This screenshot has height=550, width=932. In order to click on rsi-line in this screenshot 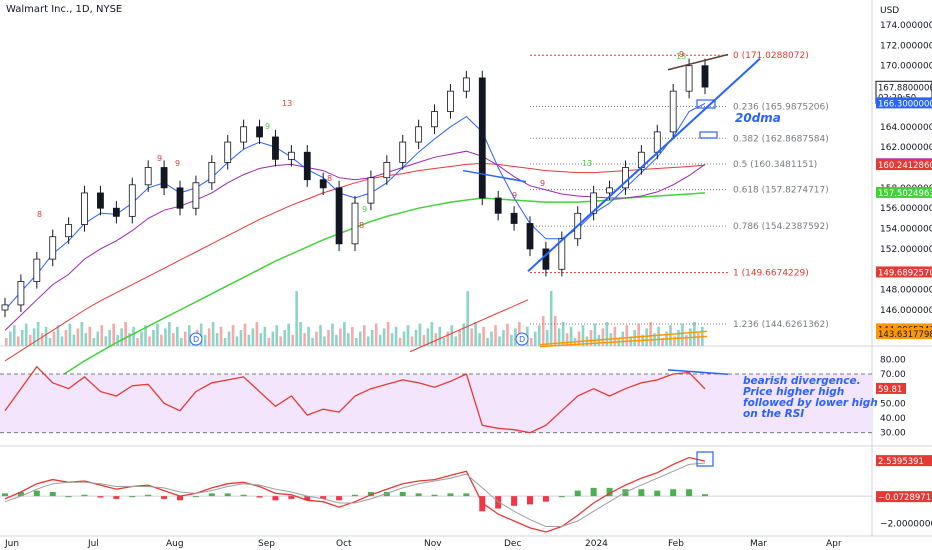, I will do `click(355, 399)`.